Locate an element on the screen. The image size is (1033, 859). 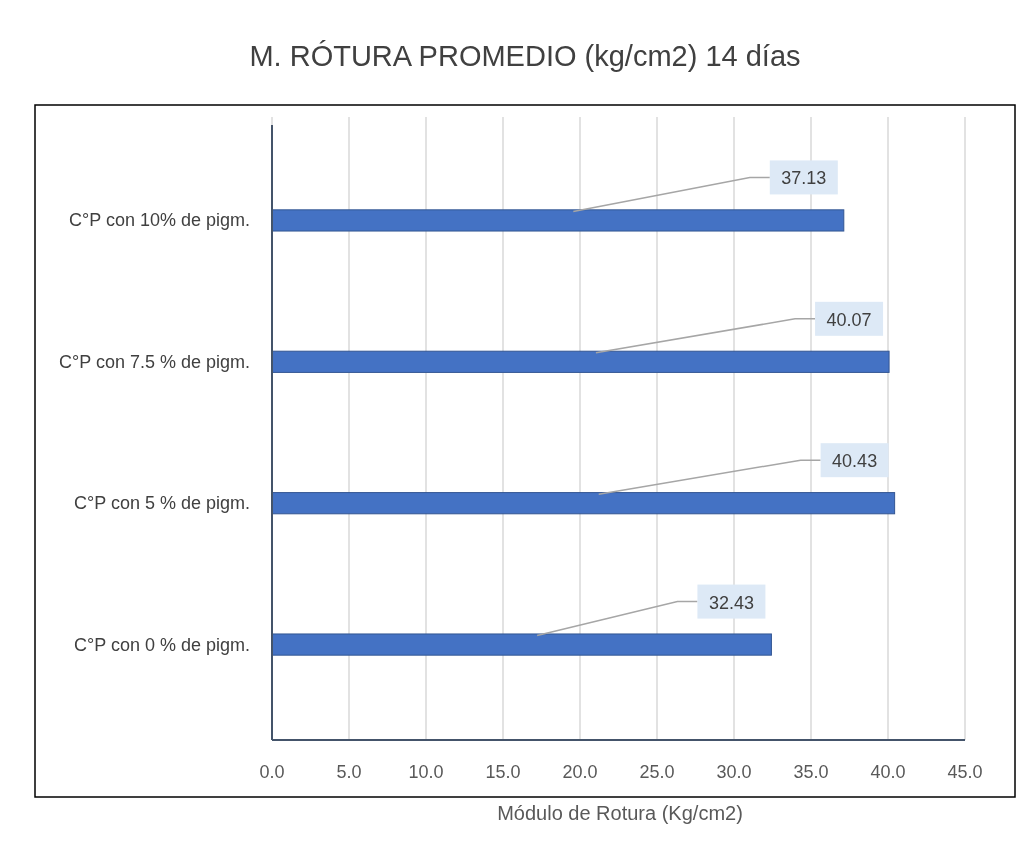
x-tick-label: 25.0 is located at coordinates (657, 772).